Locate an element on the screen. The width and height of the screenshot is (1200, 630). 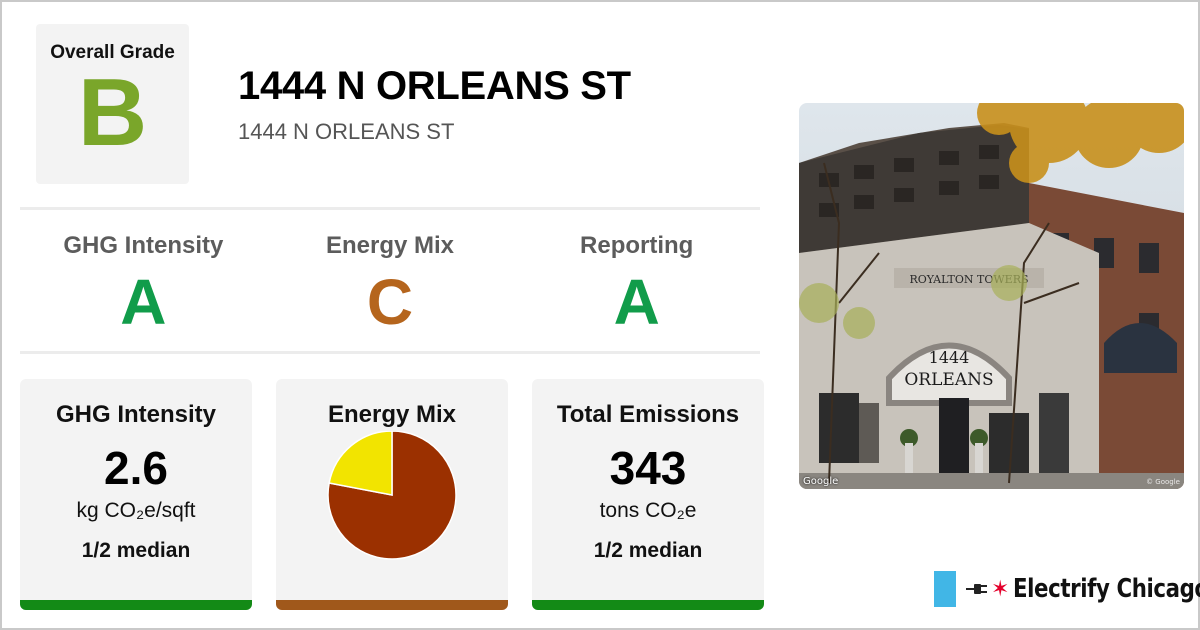
photo-sign-number: 1444 is located at coordinates (949, 357).